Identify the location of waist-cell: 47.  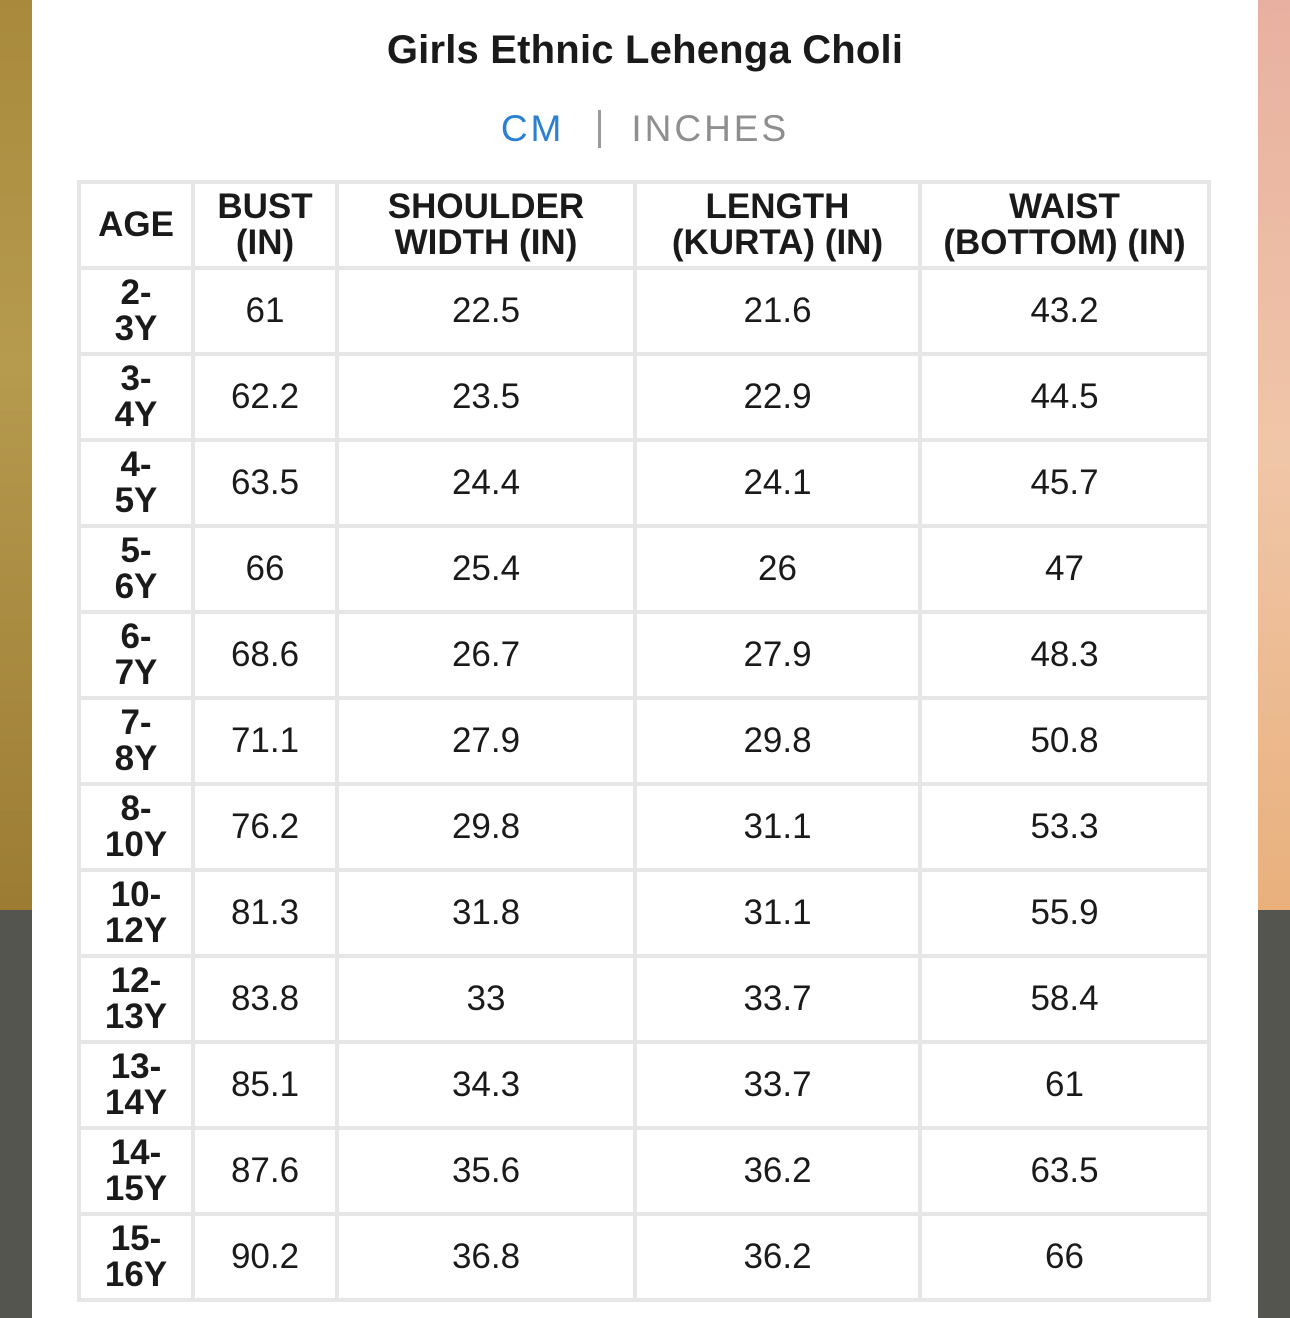
(1064, 569).